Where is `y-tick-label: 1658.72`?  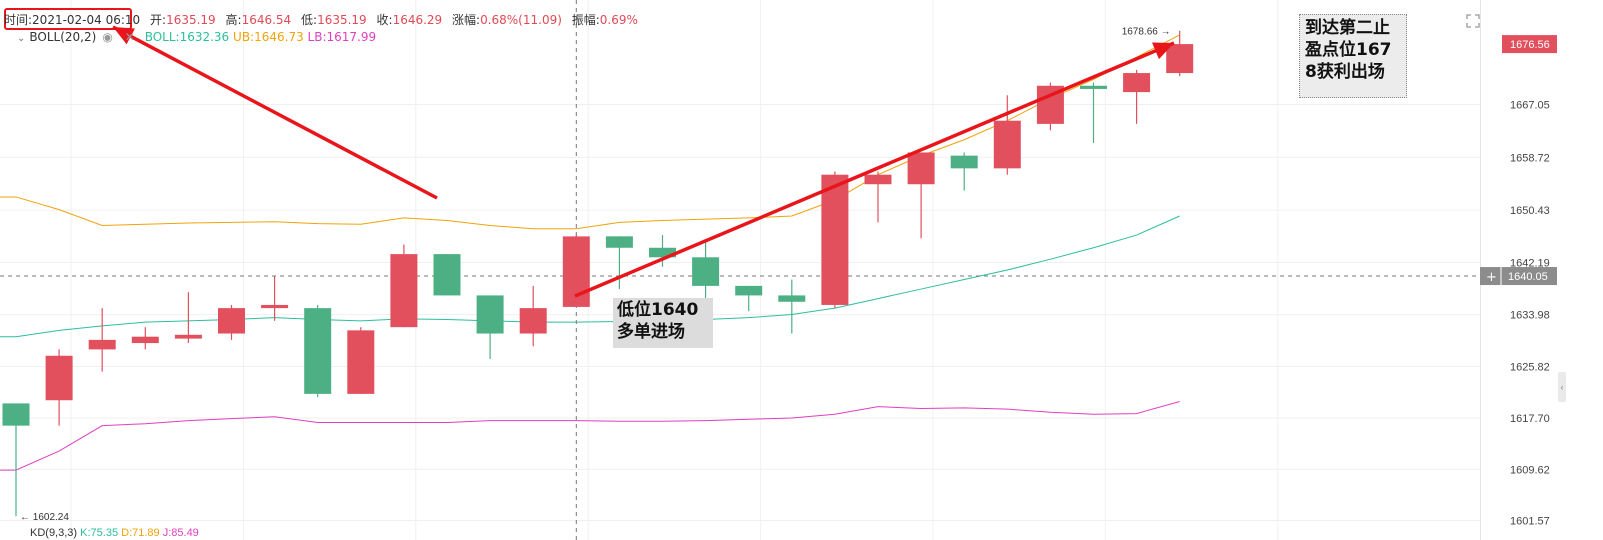 y-tick-label: 1658.72 is located at coordinates (1530, 158).